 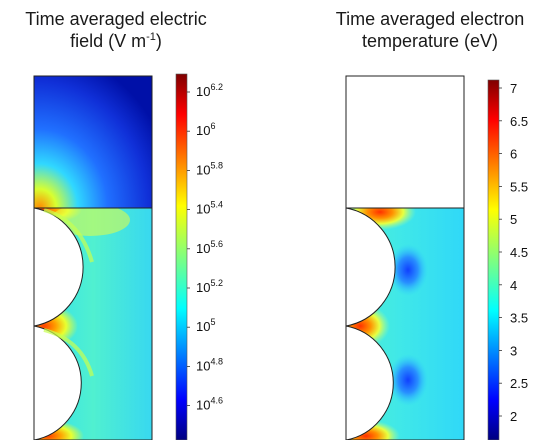 I want to click on electron-temperature-top-region, so click(x=405, y=142).